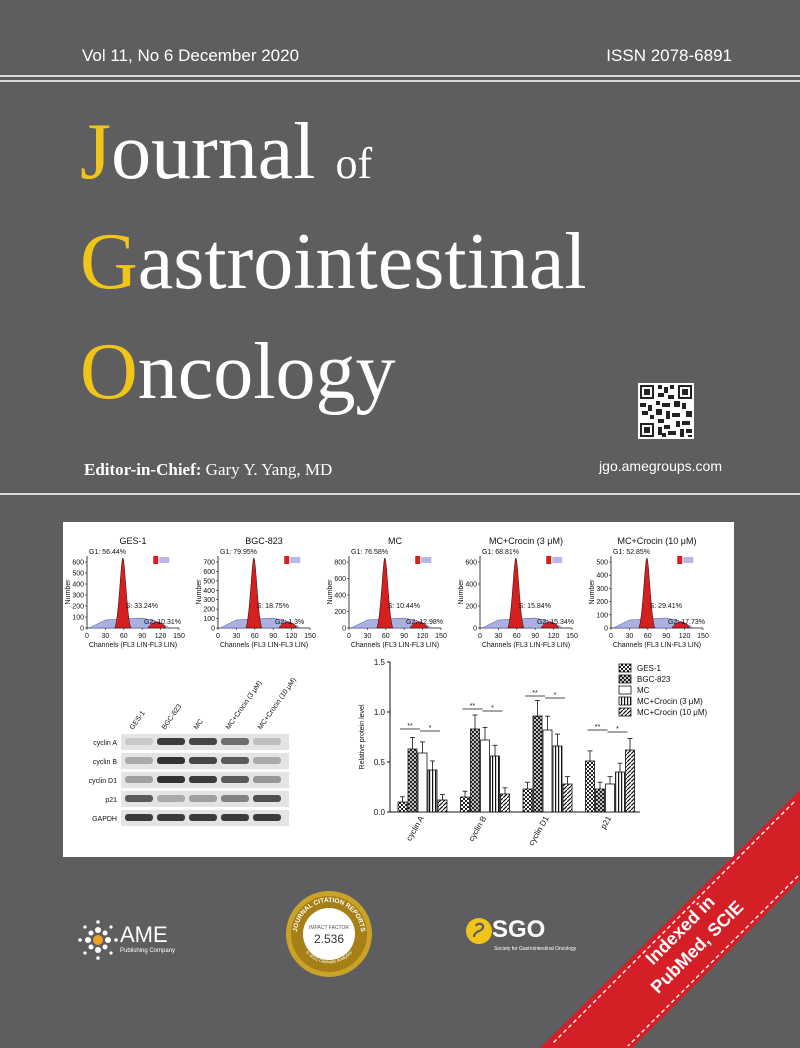 This screenshot has height=1048, width=800. I want to click on blot-row-label: cyclin B, so click(105, 762).